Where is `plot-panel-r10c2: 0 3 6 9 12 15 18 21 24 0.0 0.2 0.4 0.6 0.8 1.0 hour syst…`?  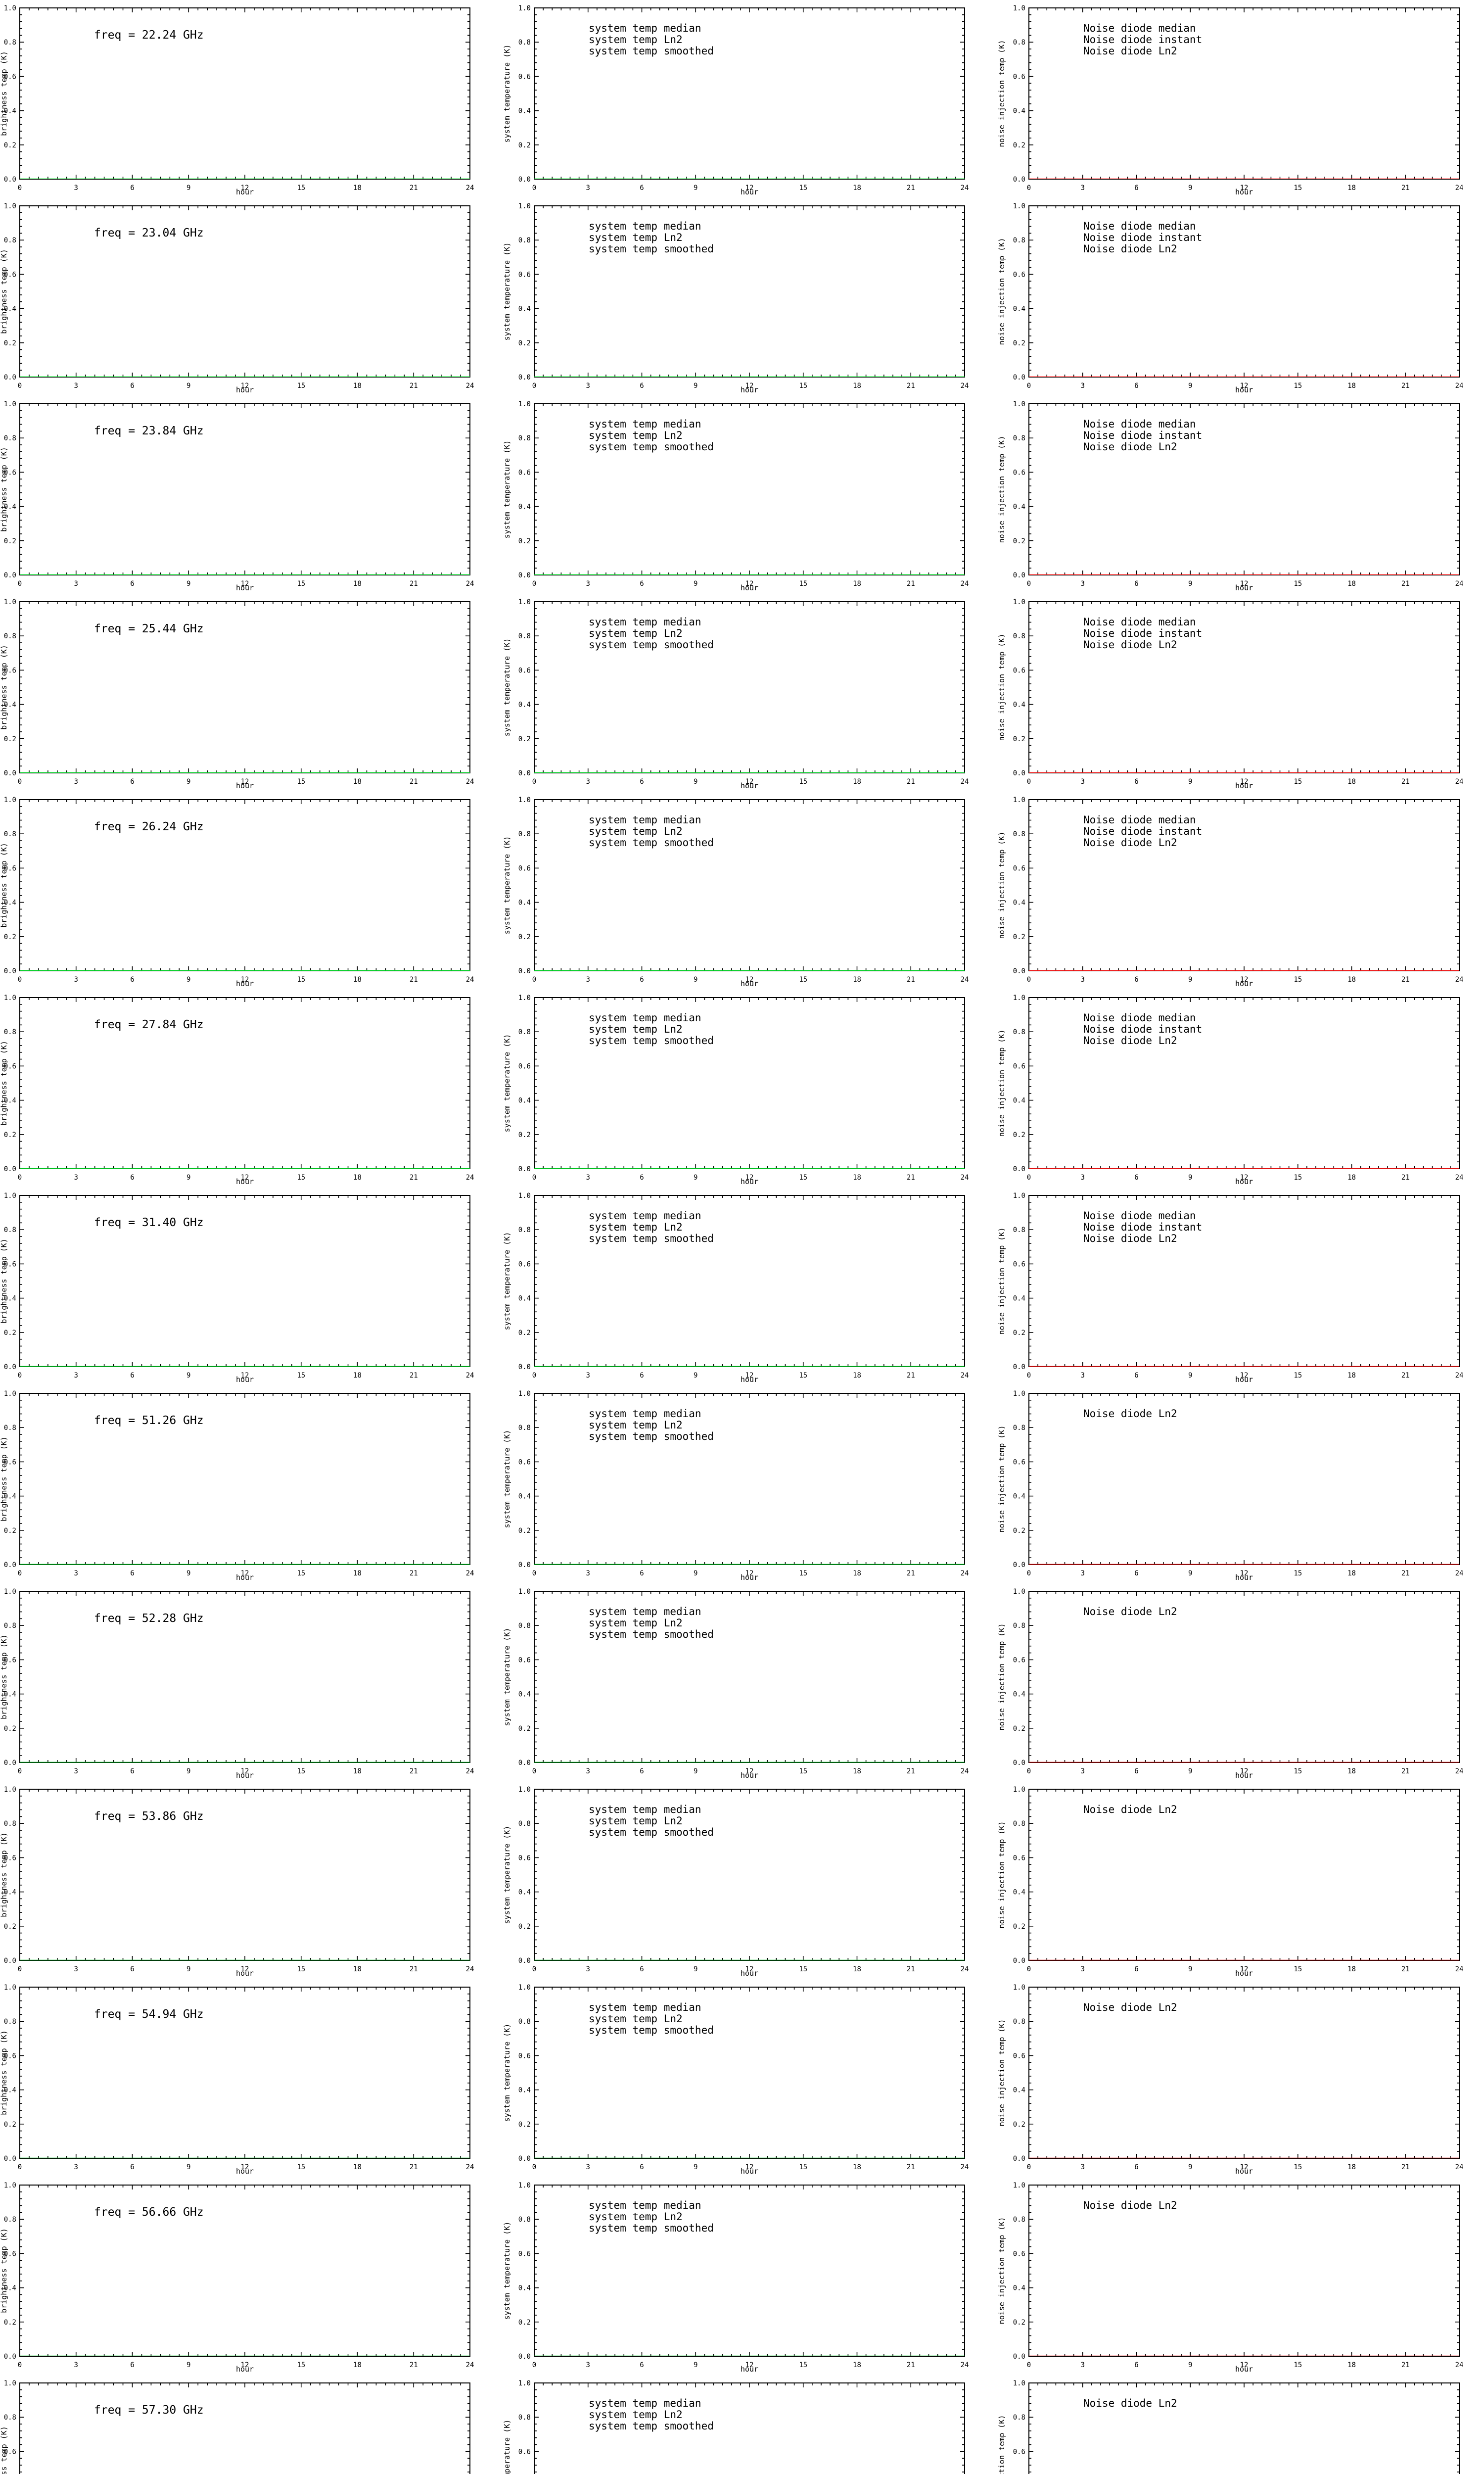 plot-panel-r10c2: 0 3 6 9 12 15 18 21 24 0.0 0.2 0.4 0.6 0.8 1.0 hour syst… is located at coordinates (742, 1880).